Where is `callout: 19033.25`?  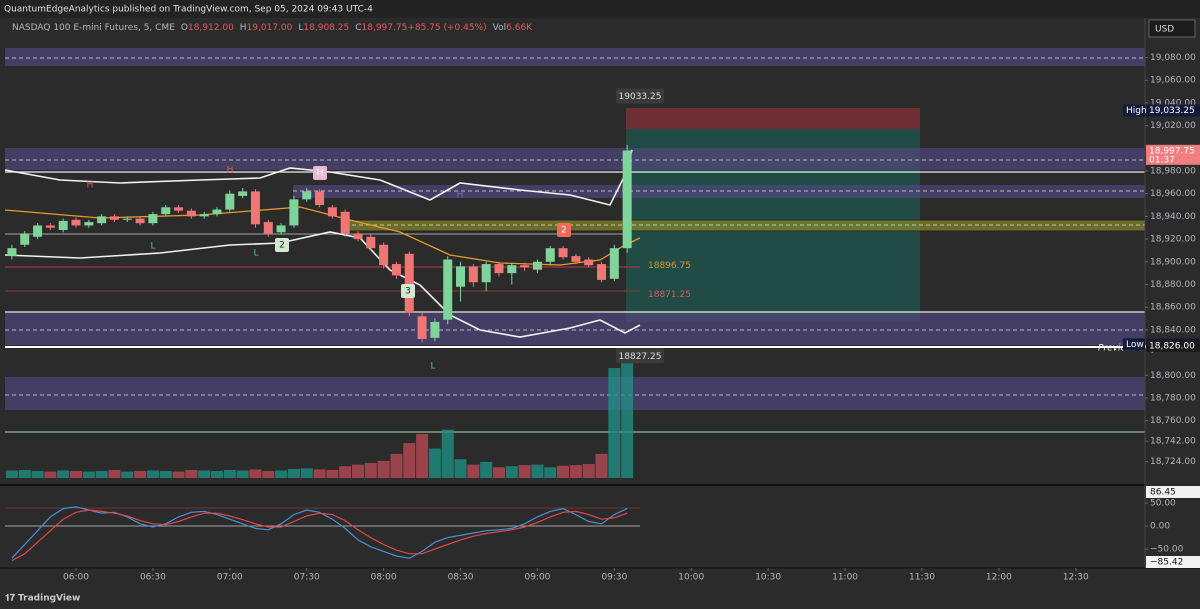
callout: 19033.25 is located at coordinates (640, 97).